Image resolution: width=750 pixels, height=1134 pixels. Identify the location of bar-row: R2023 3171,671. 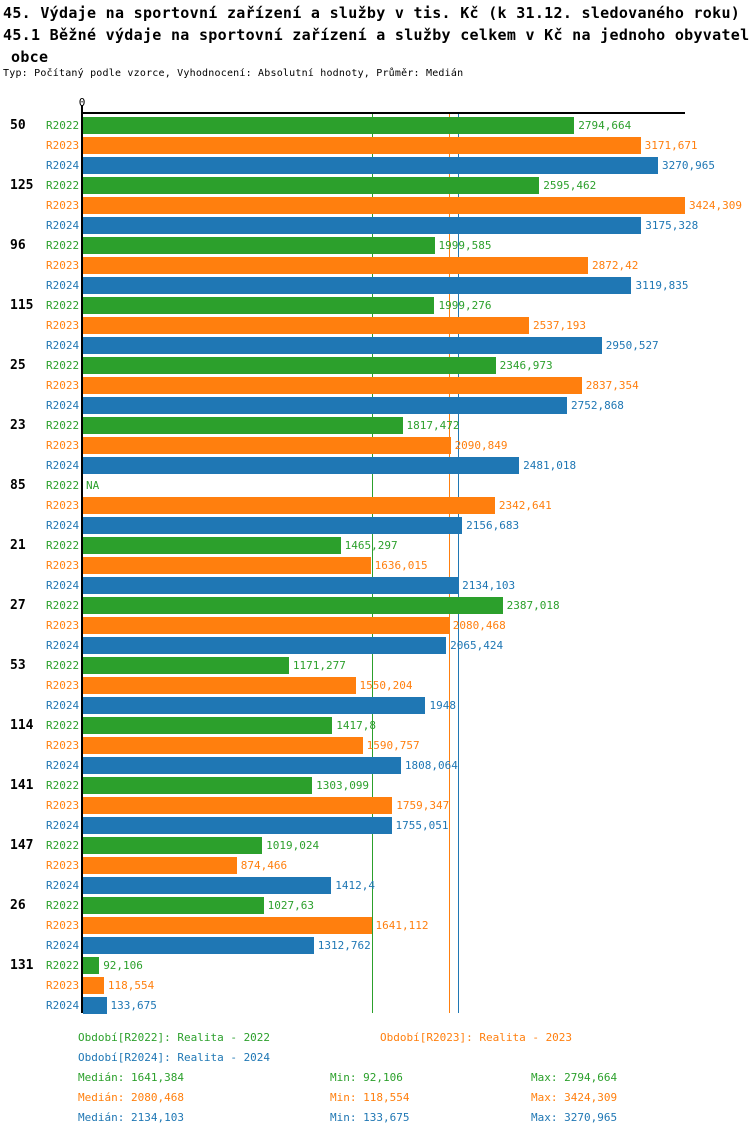
(372, 145).